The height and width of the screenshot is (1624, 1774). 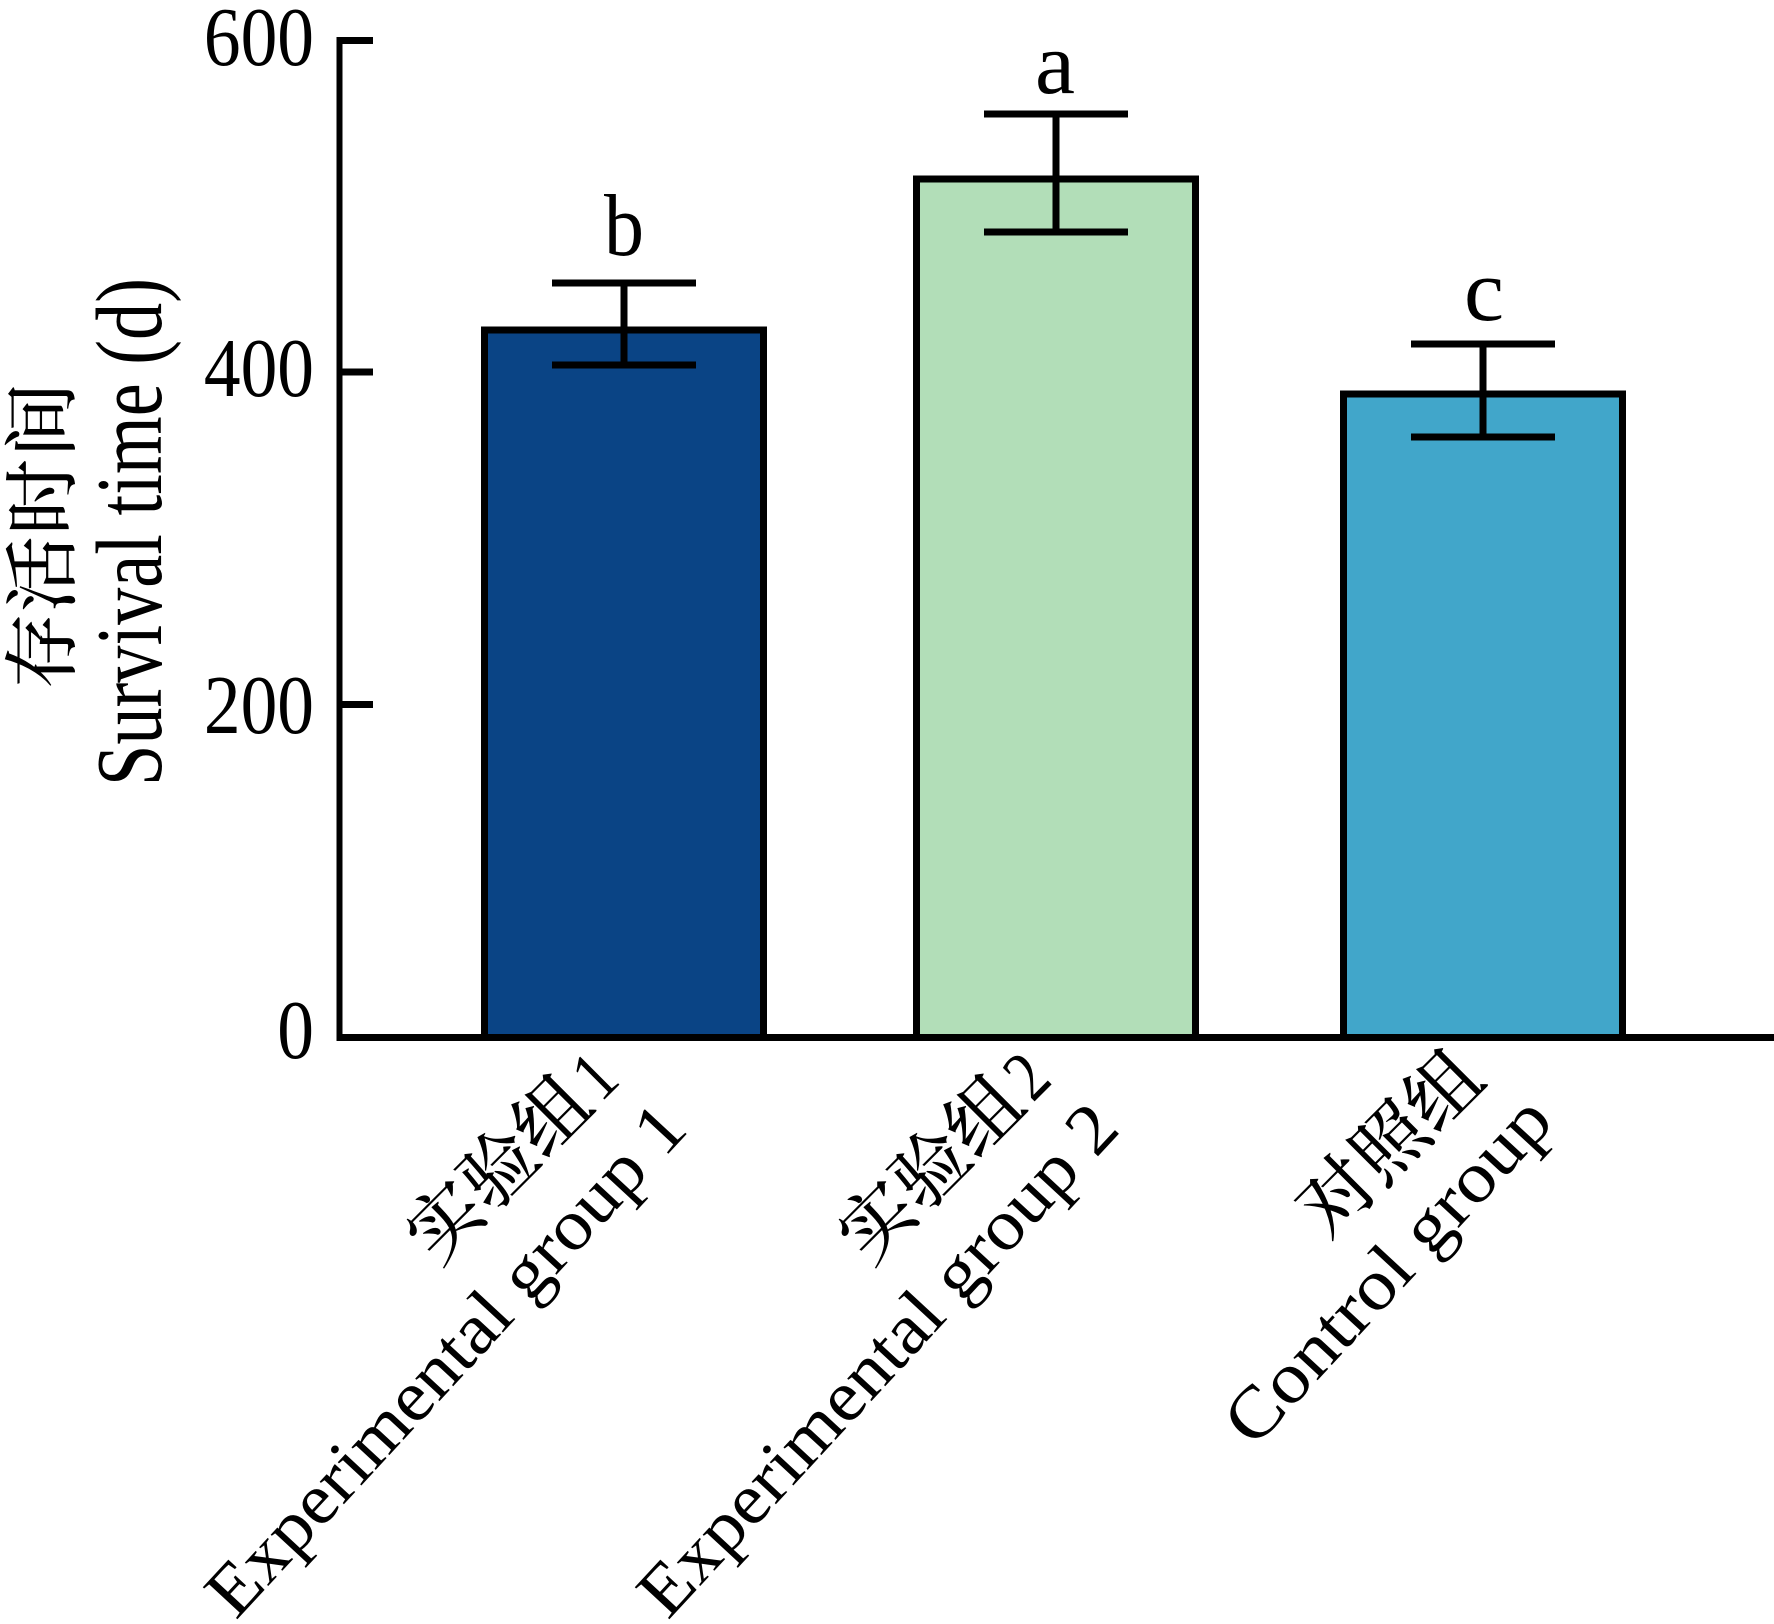 What do you see at coordinates (259, 368) in the screenshot?
I see `svg-text: 400` at bounding box center [259, 368].